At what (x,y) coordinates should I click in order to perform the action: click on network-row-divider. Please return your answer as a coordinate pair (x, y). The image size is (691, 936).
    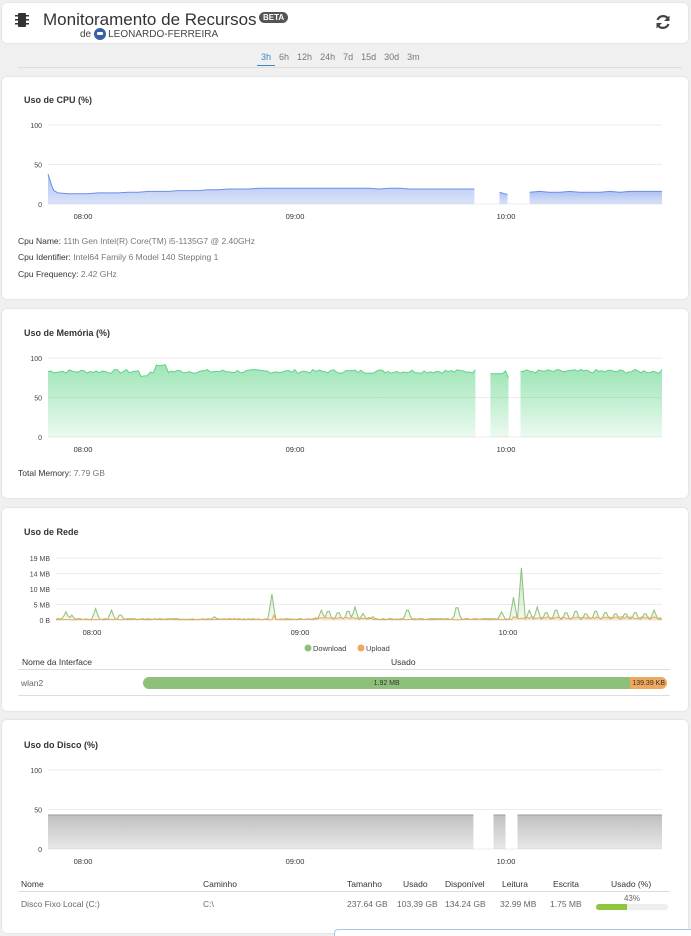
    Looking at the image, I should click on (344, 695).